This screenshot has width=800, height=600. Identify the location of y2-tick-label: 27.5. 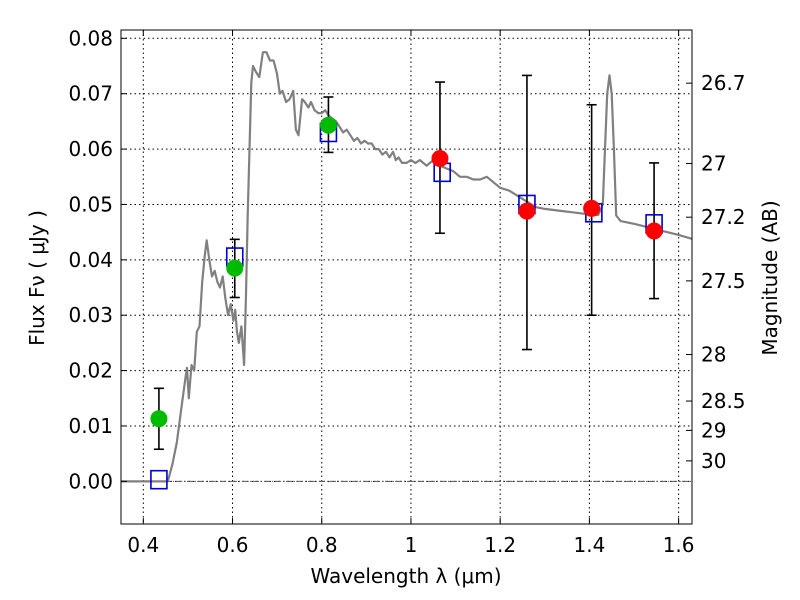
(723, 281).